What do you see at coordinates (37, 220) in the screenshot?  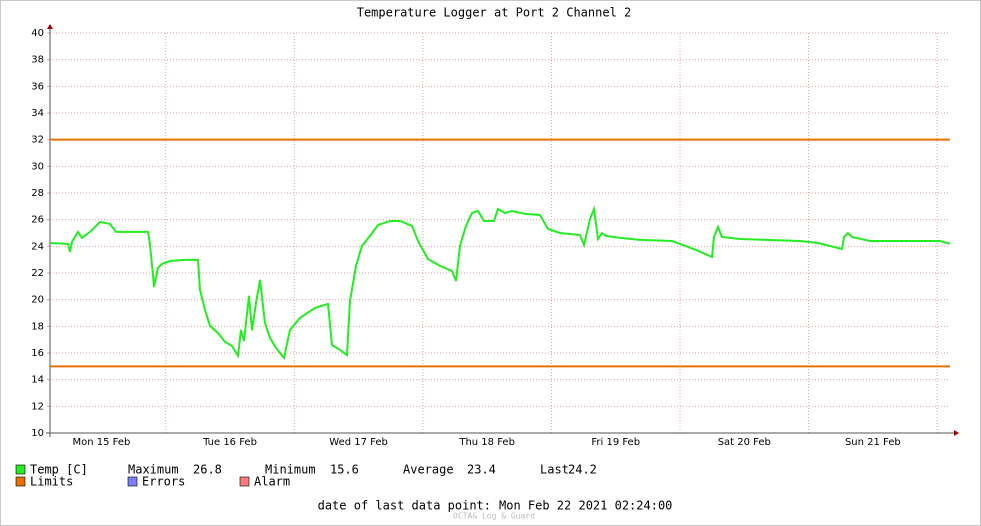 I see `y-tick-label: 26` at bounding box center [37, 220].